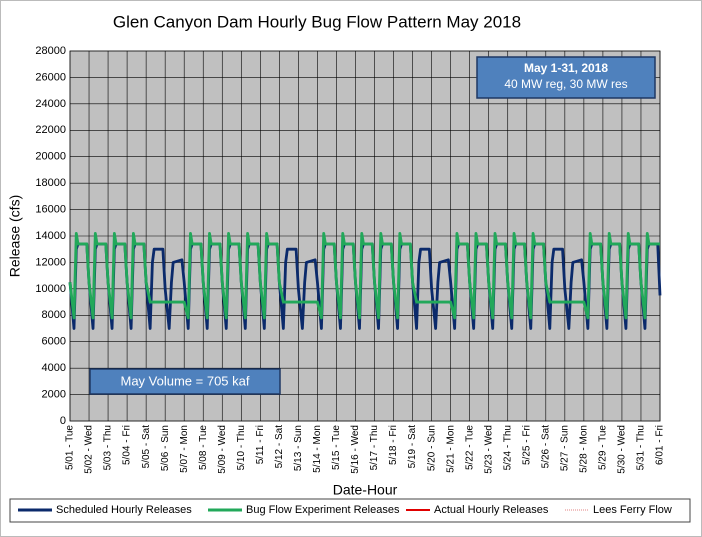 The height and width of the screenshot is (537, 702). I want to click on x-tick-label: 5/17 - Thu, so click(374, 447).